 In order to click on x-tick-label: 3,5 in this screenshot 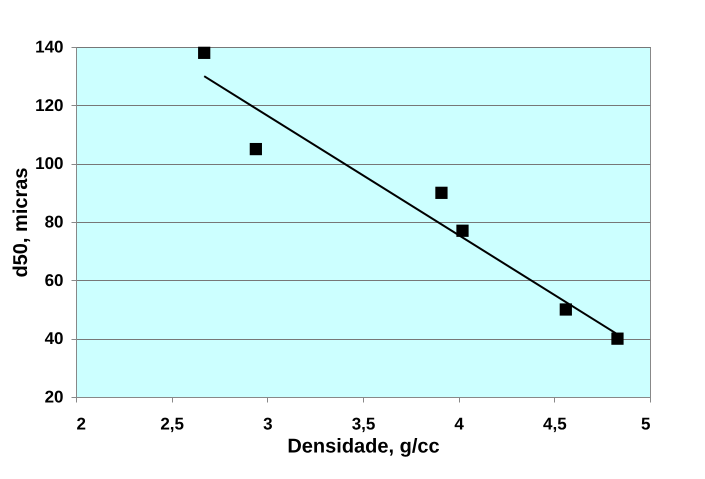, I will do `click(364, 424)`.